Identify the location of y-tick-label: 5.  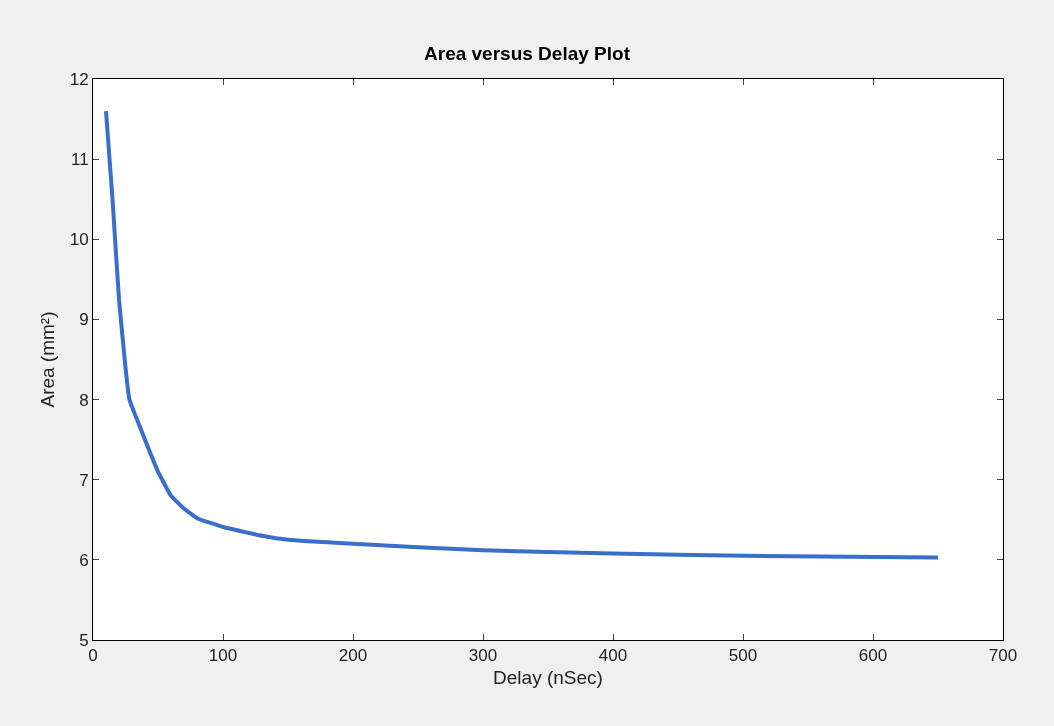
(84, 640).